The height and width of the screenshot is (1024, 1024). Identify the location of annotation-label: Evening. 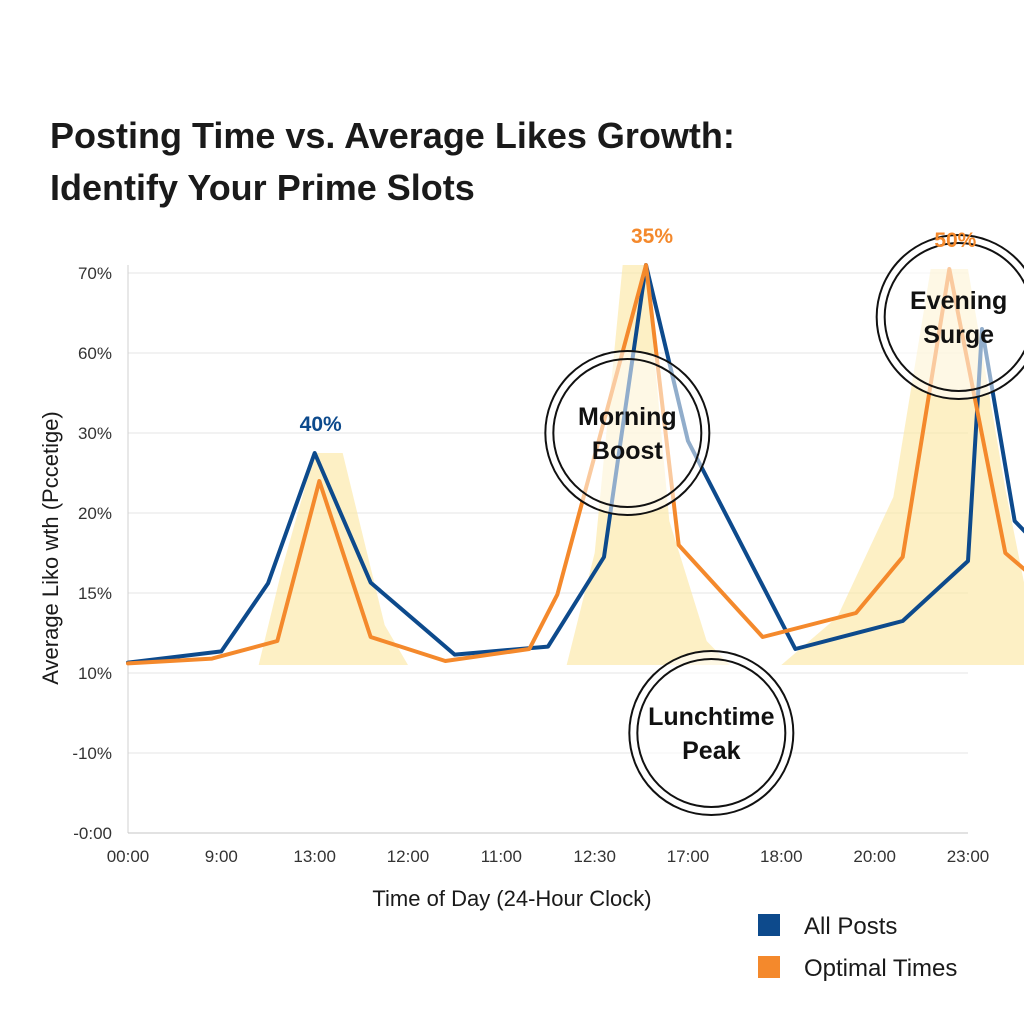
(958, 301).